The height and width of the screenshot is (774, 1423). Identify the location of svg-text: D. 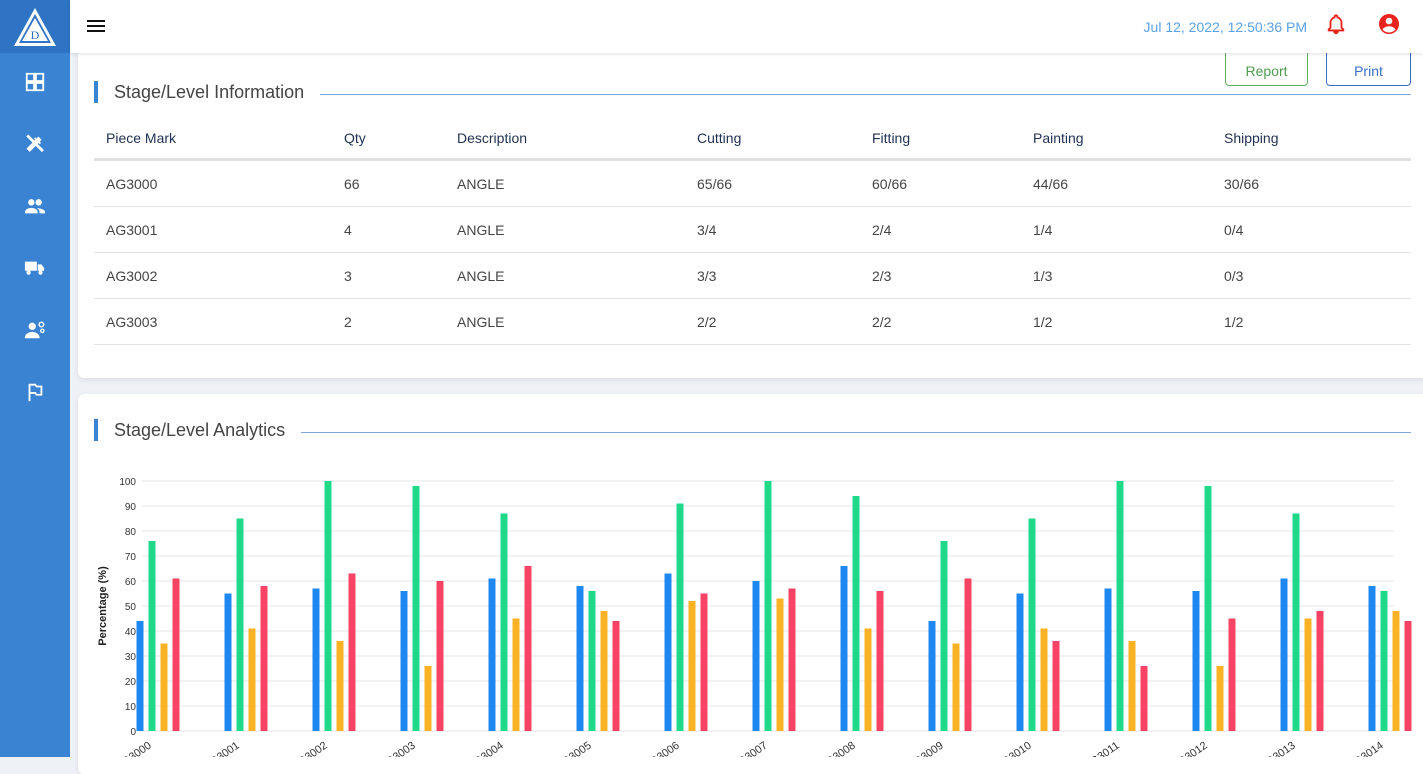
(35, 35).